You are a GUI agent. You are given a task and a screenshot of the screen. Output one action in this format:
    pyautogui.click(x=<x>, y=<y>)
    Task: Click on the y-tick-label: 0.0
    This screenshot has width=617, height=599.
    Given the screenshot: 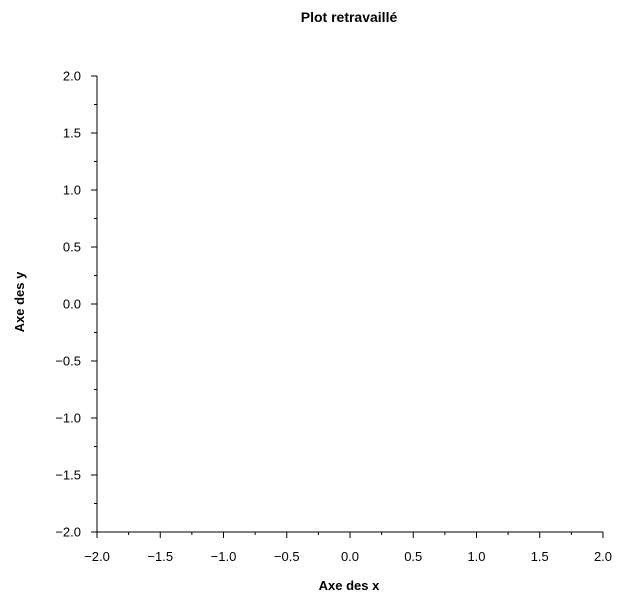 What is the action you would take?
    pyautogui.click(x=72, y=304)
    